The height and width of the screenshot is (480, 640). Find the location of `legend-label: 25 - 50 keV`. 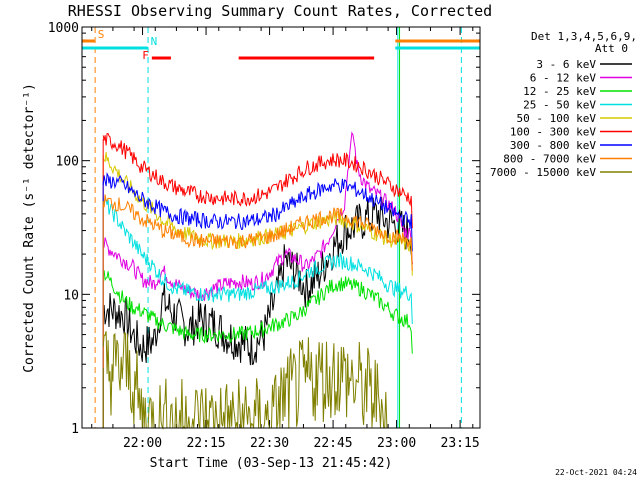

legend-label: 25 - 50 keV is located at coordinates (559, 105).